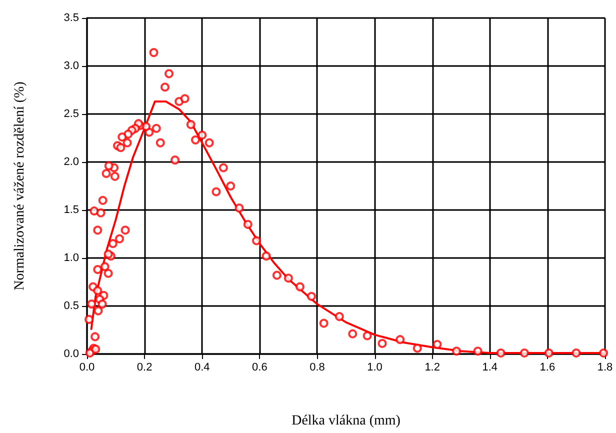  What do you see at coordinates (346, 421) in the screenshot?
I see `x-axis-title: Délka vlákna (mm)` at bounding box center [346, 421].